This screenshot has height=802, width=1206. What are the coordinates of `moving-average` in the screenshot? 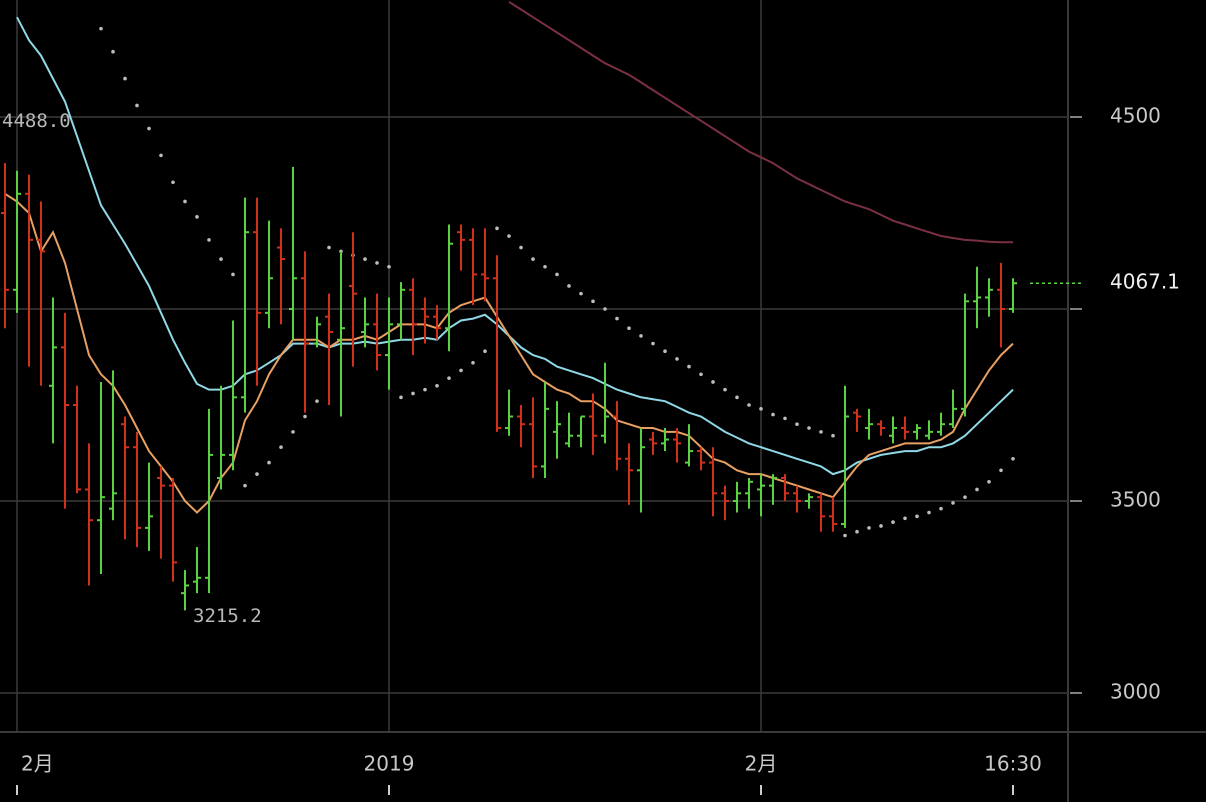 It's located at (760, 122).